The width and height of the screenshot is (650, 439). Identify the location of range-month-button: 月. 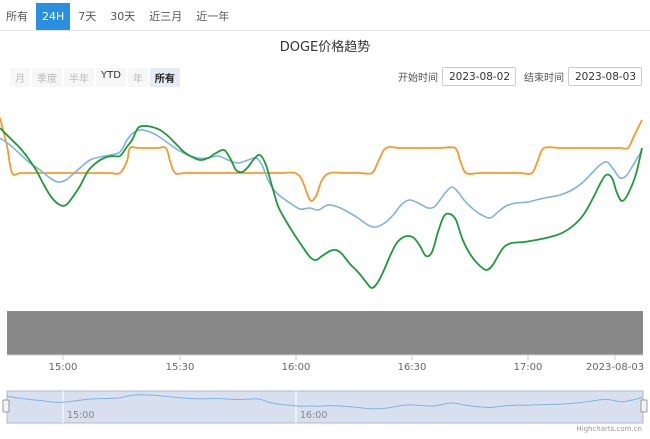
(20, 77).